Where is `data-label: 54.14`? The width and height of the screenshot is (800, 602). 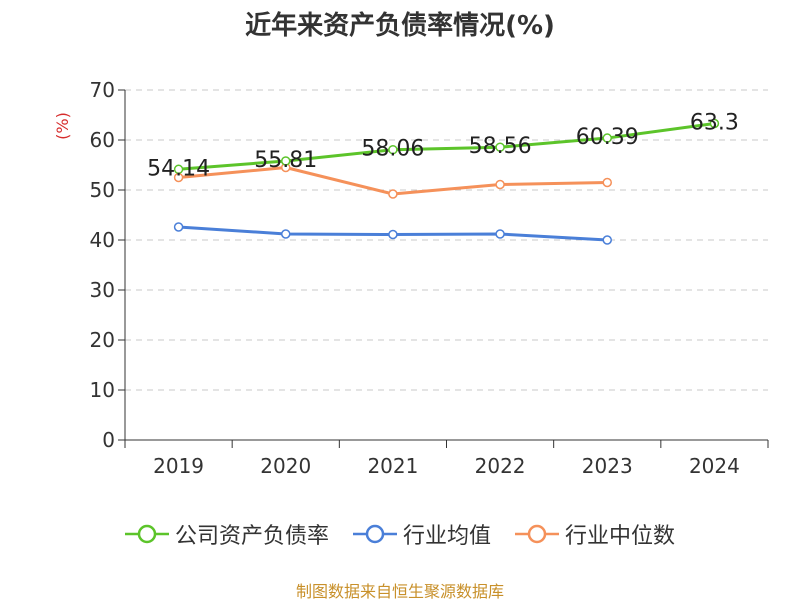
data-label: 54.14 is located at coordinates (178, 168).